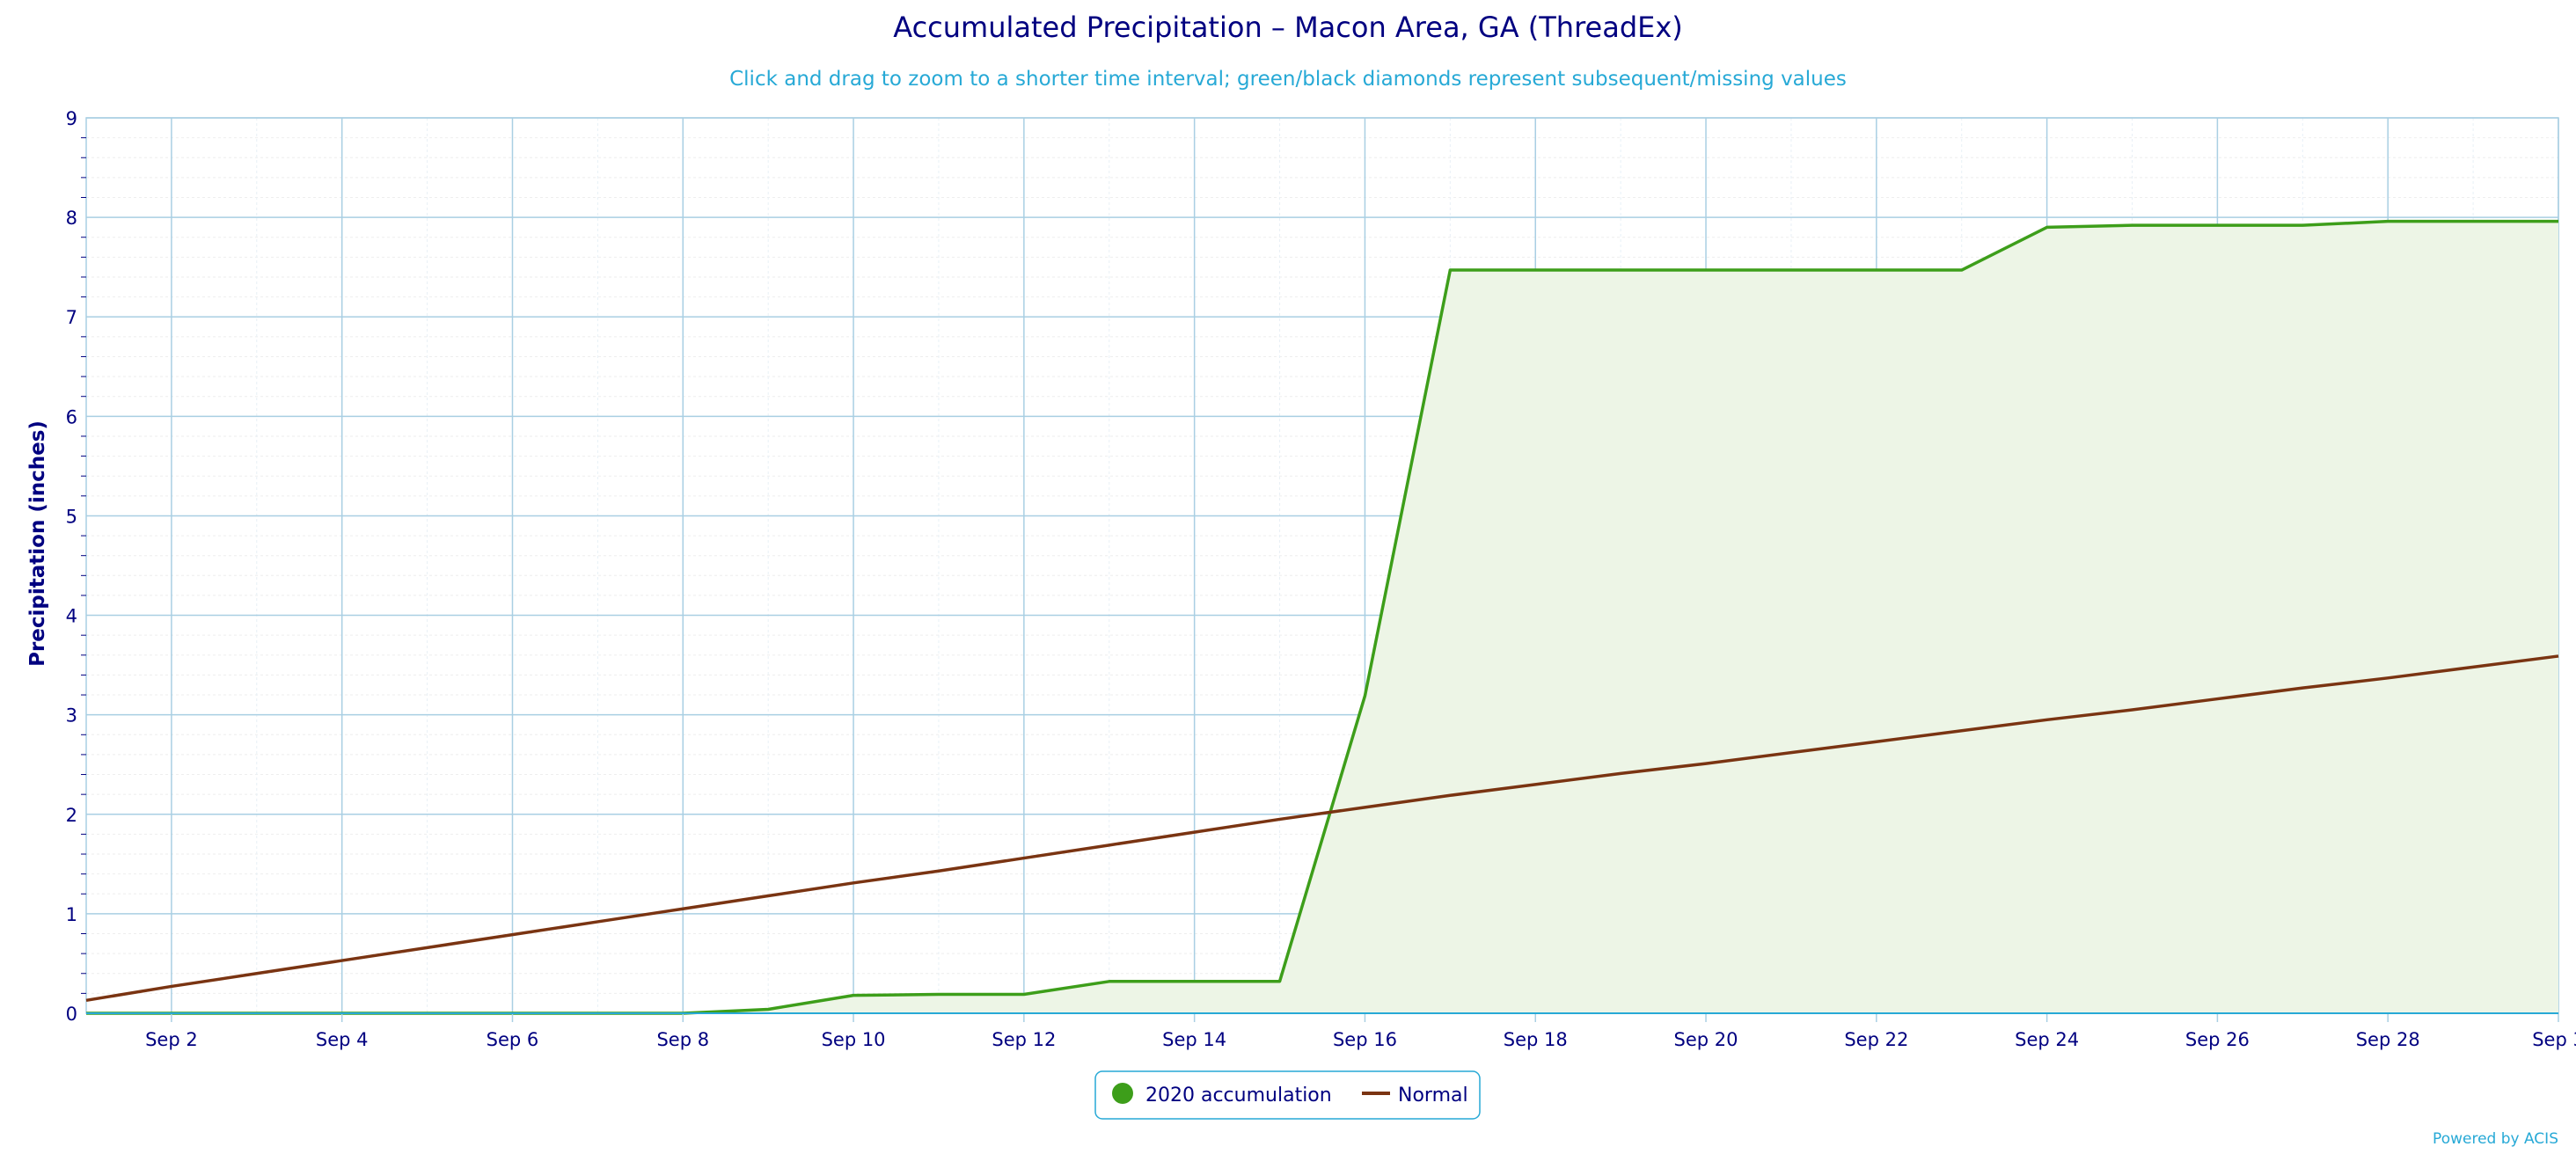 The height and width of the screenshot is (1154, 2576). I want to click on y-tick-label: 2, so click(71, 815).